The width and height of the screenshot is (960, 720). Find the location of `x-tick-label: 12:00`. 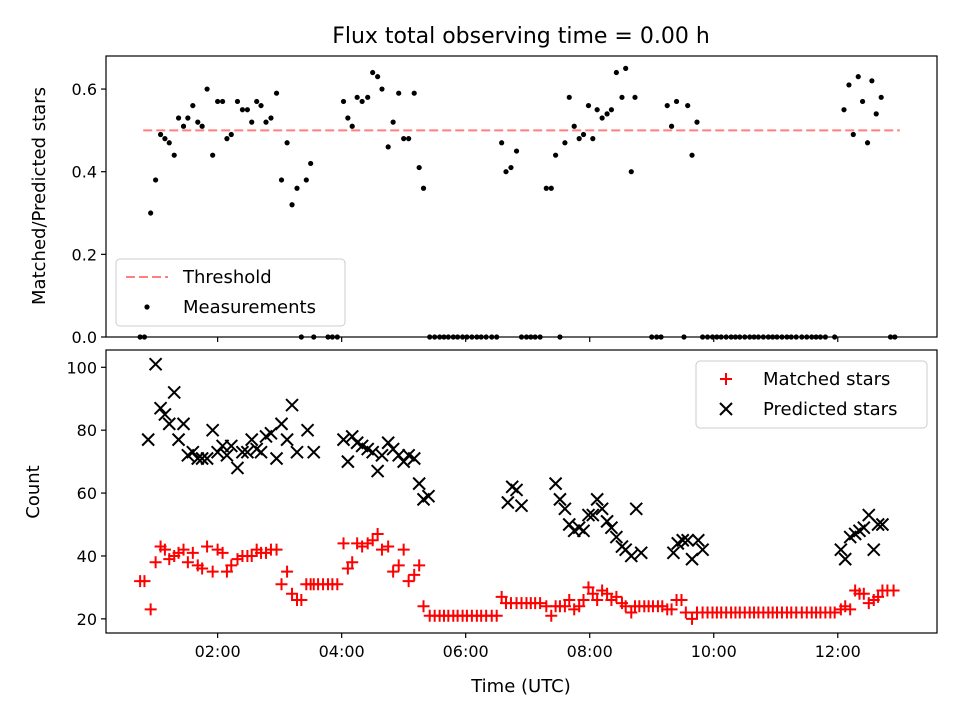

x-tick-label: 12:00 is located at coordinates (838, 651).